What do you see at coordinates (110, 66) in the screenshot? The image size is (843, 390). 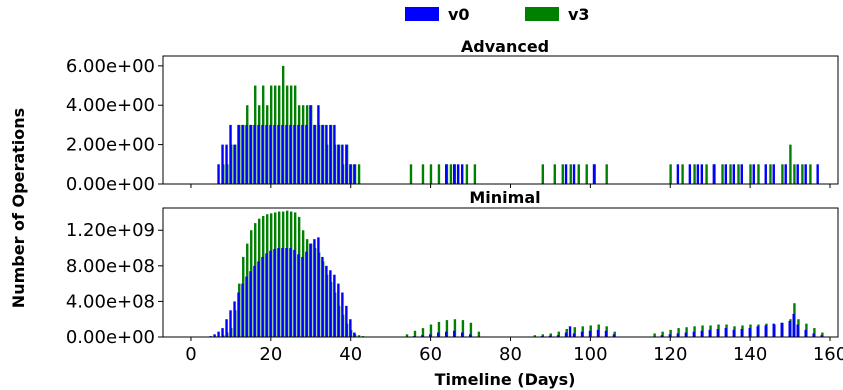 I see `y-tick-label: 6.00e+00` at bounding box center [110, 66].